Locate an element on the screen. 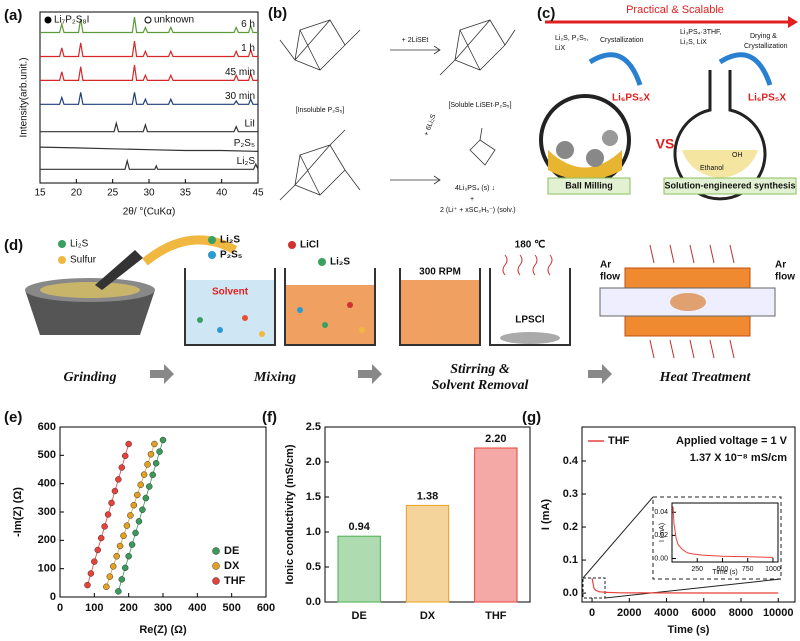  x-tick-label: 750 is located at coordinates (748, 569).